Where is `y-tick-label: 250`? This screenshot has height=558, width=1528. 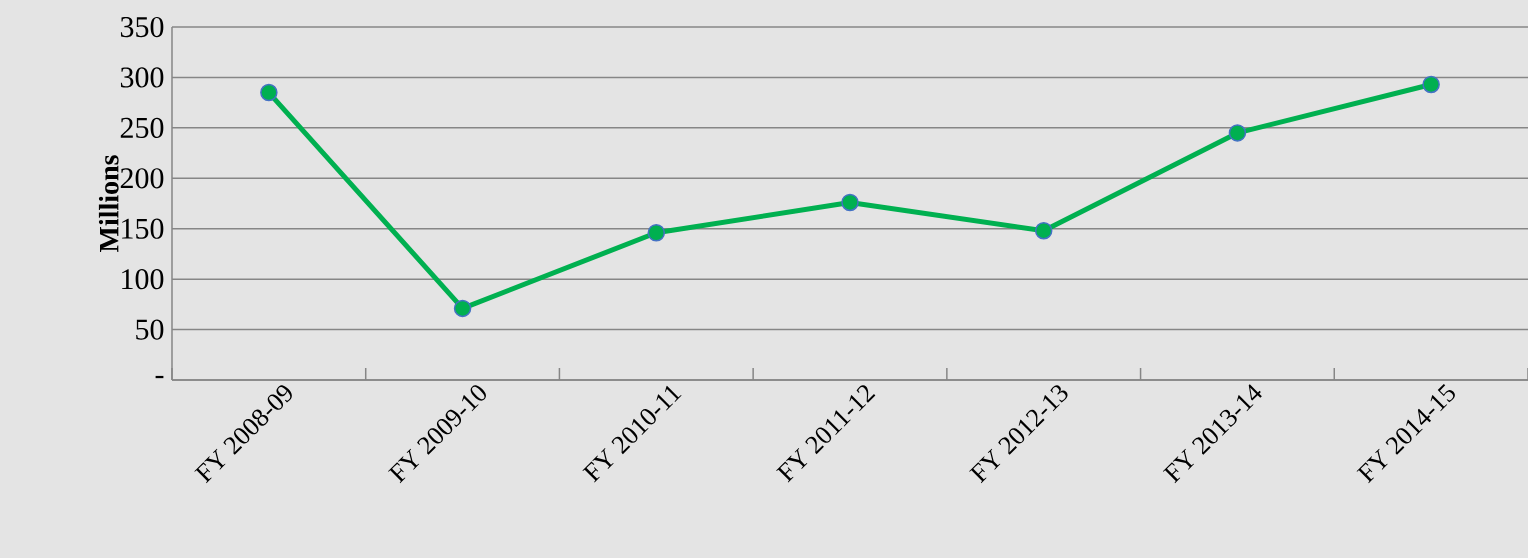 y-tick-label: 250 is located at coordinates (142, 127).